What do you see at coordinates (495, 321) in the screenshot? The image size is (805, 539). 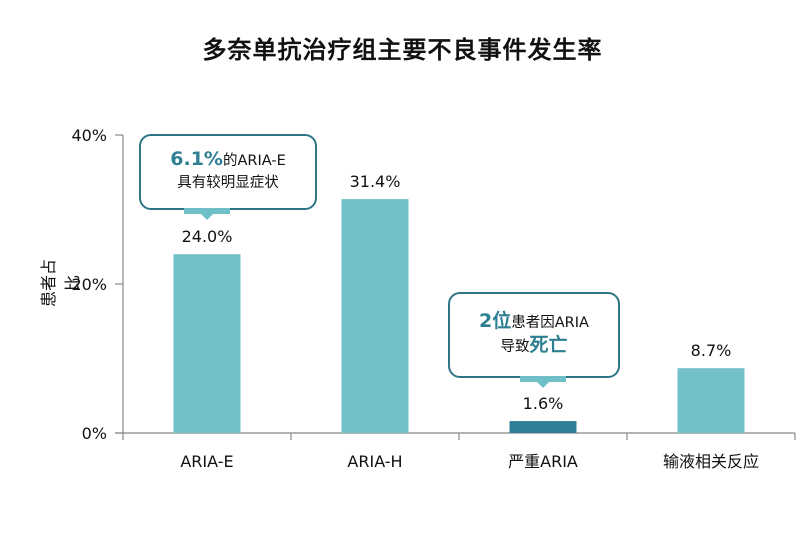 I see `callout-severe-highlight: 2位` at bounding box center [495, 321].